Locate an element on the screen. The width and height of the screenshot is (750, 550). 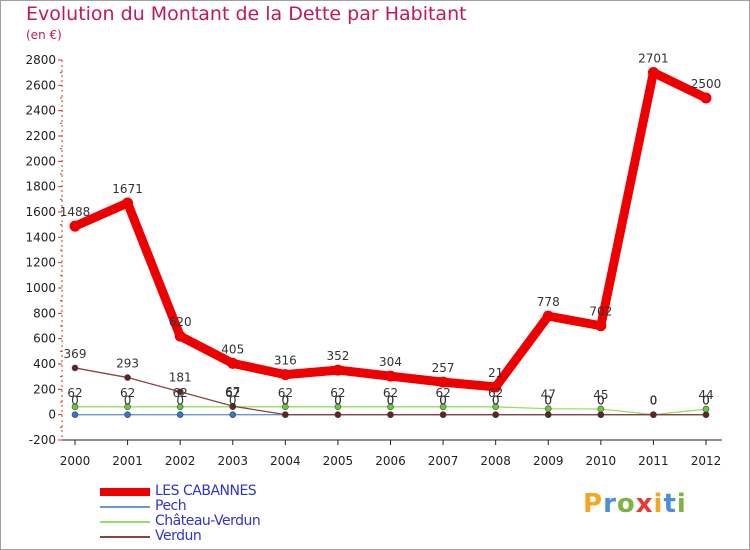
data-label-ch-teau-verdun: 0 is located at coordinates (654, 401).